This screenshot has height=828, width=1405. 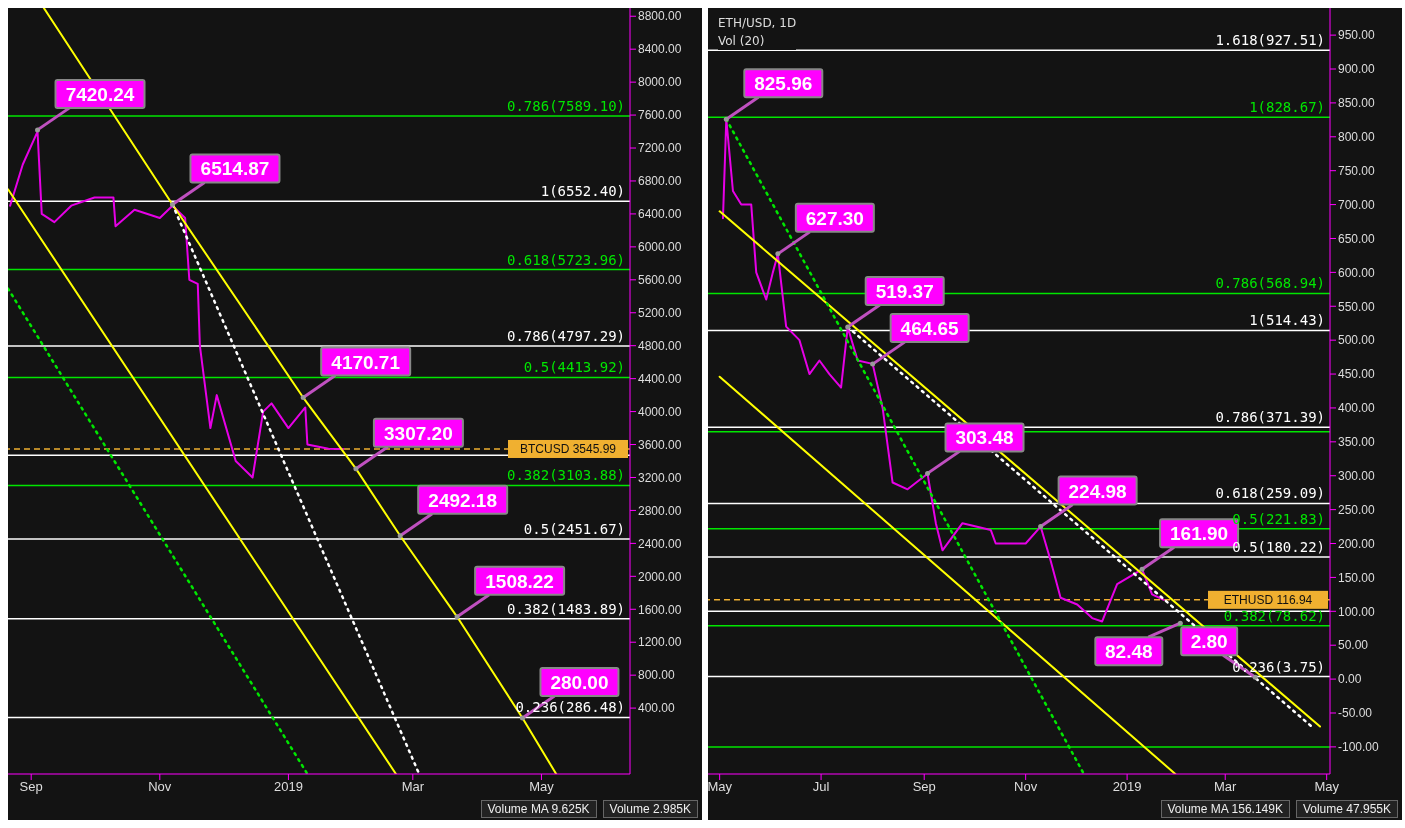 What do you see at coordinates (1350, 679) in the screenshot?
I see `y-tick-label: 0.00` at bounding box center [1350, 679].